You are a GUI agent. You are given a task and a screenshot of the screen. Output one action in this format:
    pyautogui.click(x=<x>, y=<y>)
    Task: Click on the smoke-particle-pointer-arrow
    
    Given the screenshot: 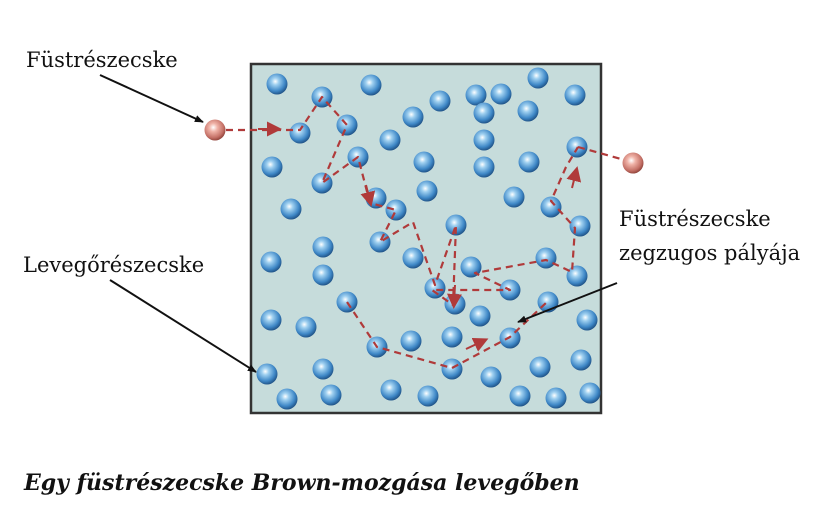 What is the action you would take?
    pyautogui.click(x=151, y=98)
    